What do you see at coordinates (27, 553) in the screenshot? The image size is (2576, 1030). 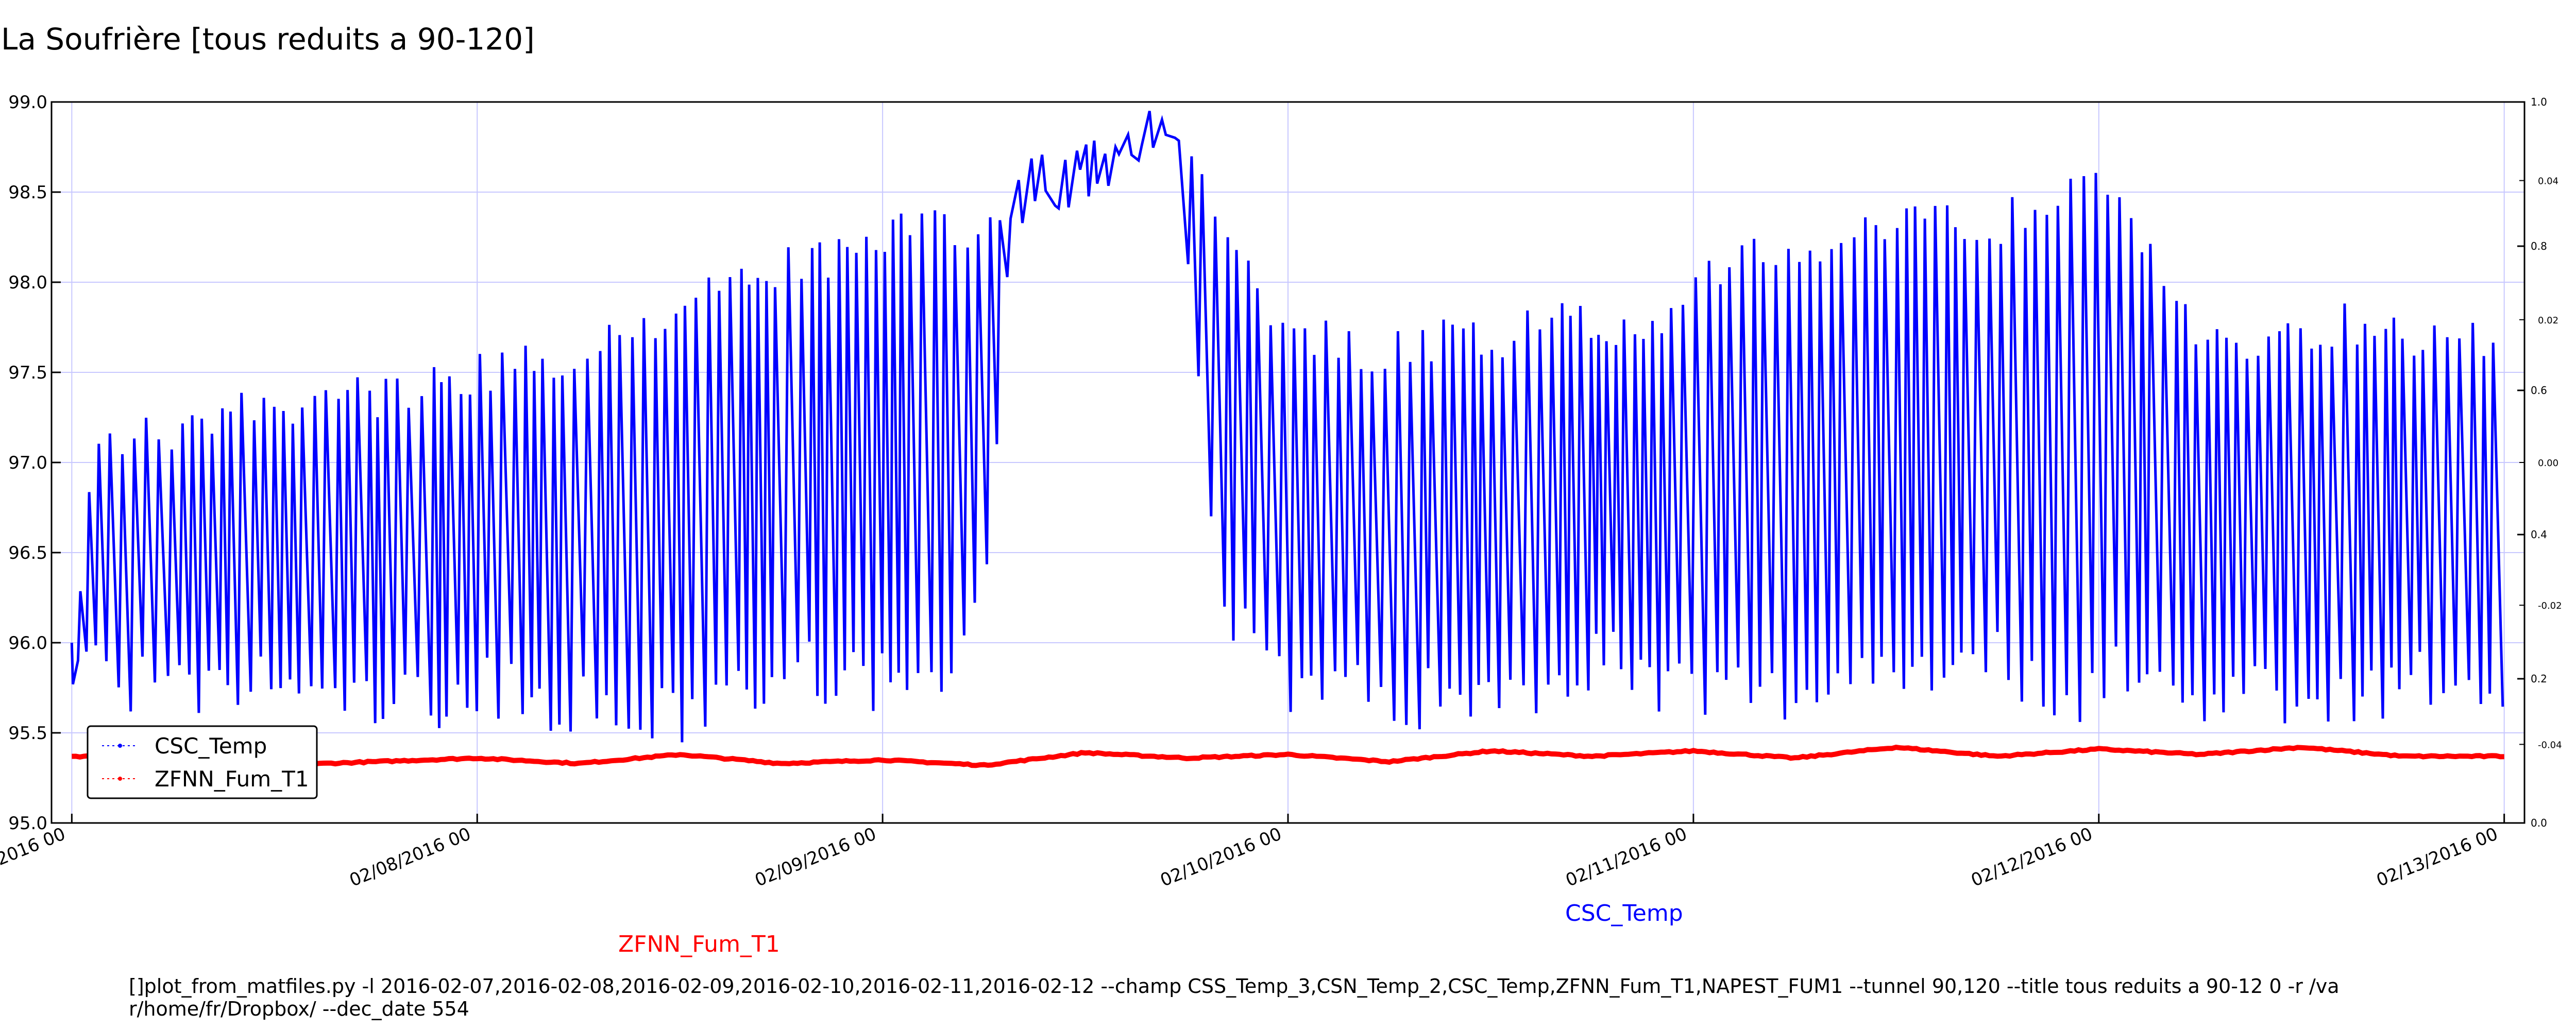 I see `y-tick-label: 96.5` at bounding box center [27, 553].